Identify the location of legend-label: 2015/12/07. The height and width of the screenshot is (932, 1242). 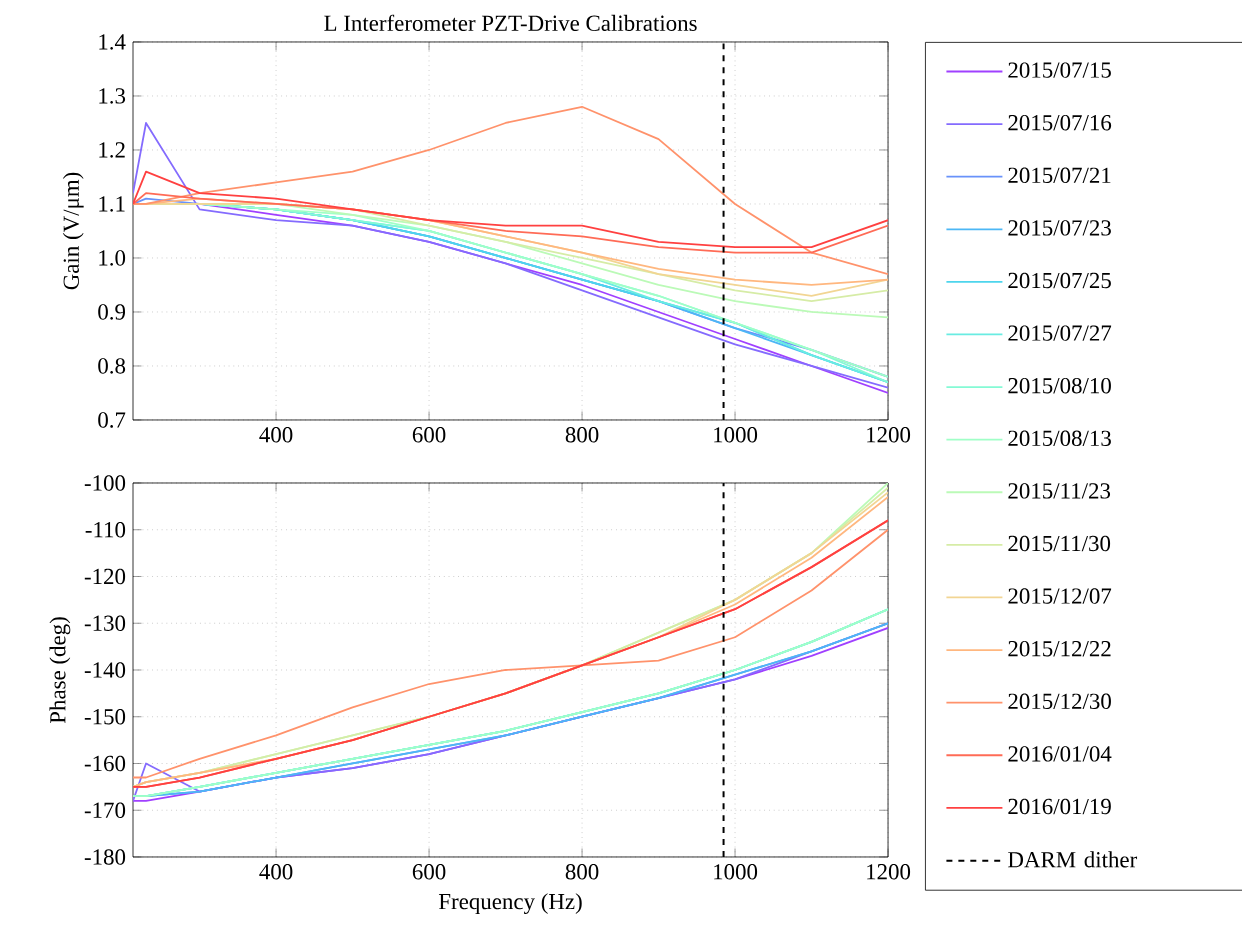
(1060, 596).